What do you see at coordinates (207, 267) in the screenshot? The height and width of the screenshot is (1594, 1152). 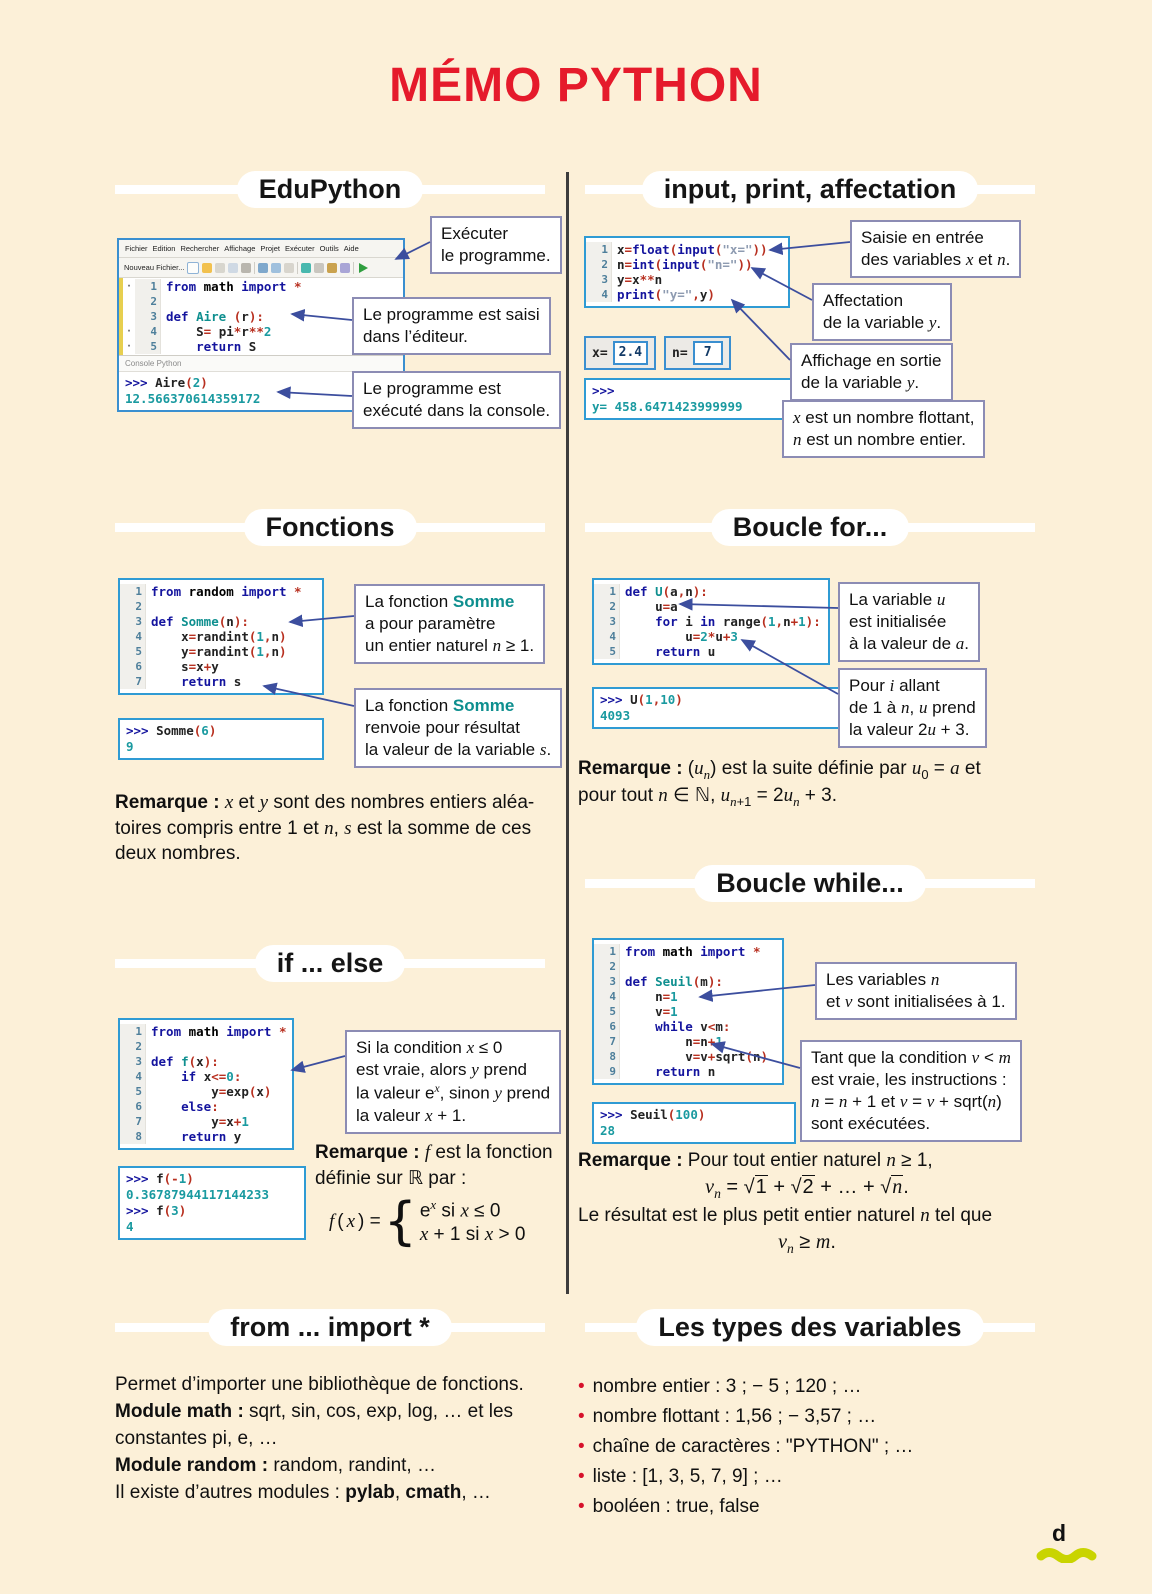 I see `open-folder-icon` at bounding box center [207, 267].